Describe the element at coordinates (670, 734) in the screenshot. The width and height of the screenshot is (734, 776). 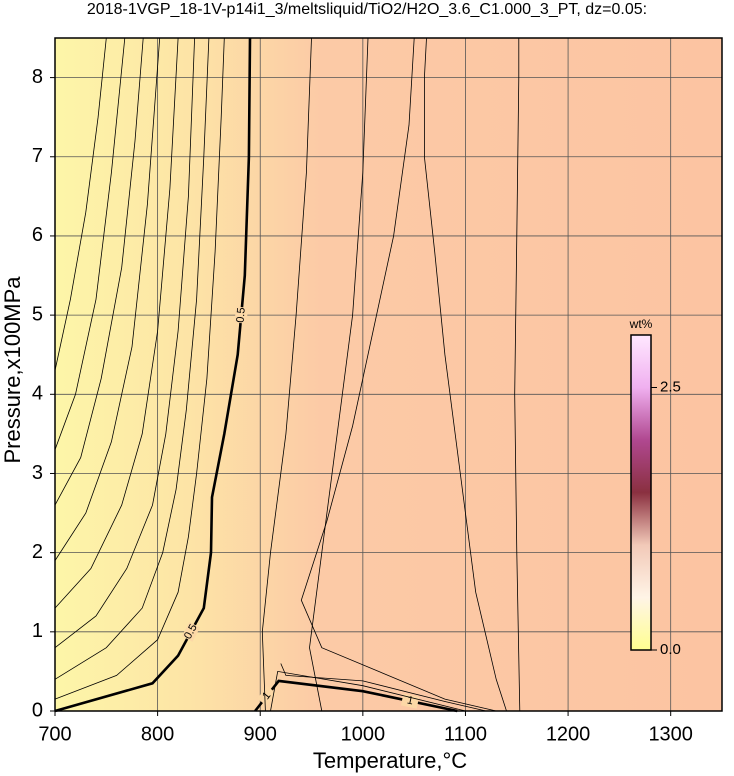
I see `x-tick-label: 1300` at that location.